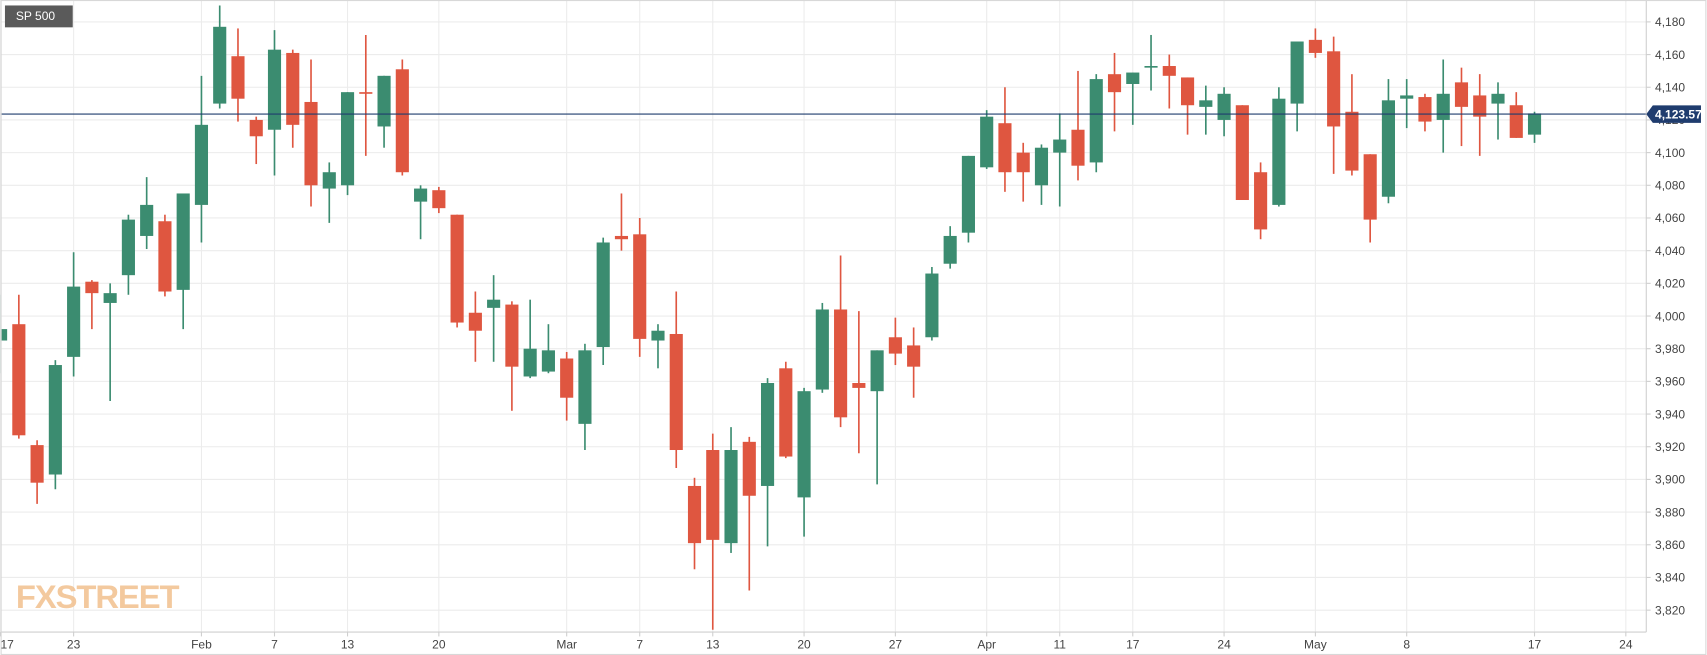  I want to click on y-tick-label: 3,860, so click(1670, 545).